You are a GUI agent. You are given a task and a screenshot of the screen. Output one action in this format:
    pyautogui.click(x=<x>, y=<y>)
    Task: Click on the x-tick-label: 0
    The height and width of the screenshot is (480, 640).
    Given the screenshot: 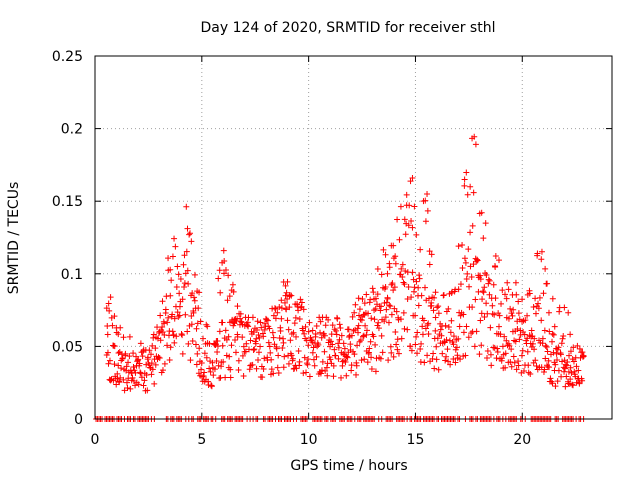 What is the action you would take?
    pyautogui.click(x=95, y=440)
    